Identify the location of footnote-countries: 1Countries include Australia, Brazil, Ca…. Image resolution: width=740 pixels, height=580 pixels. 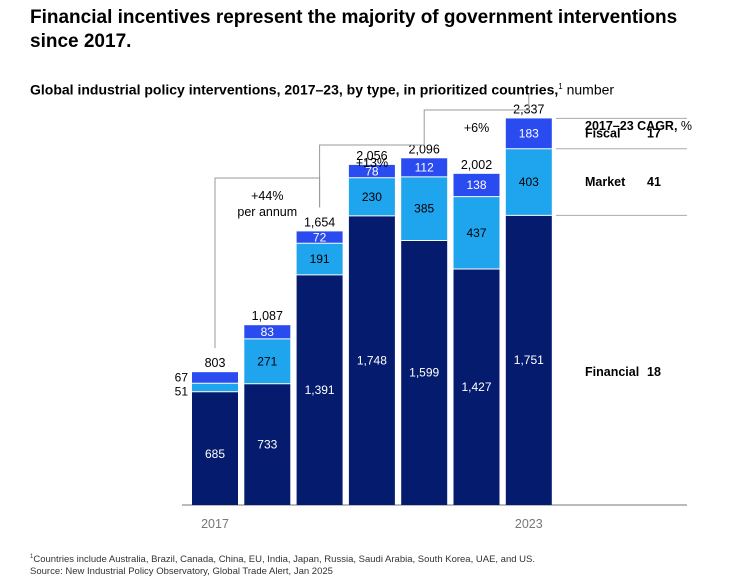
(282, 558).